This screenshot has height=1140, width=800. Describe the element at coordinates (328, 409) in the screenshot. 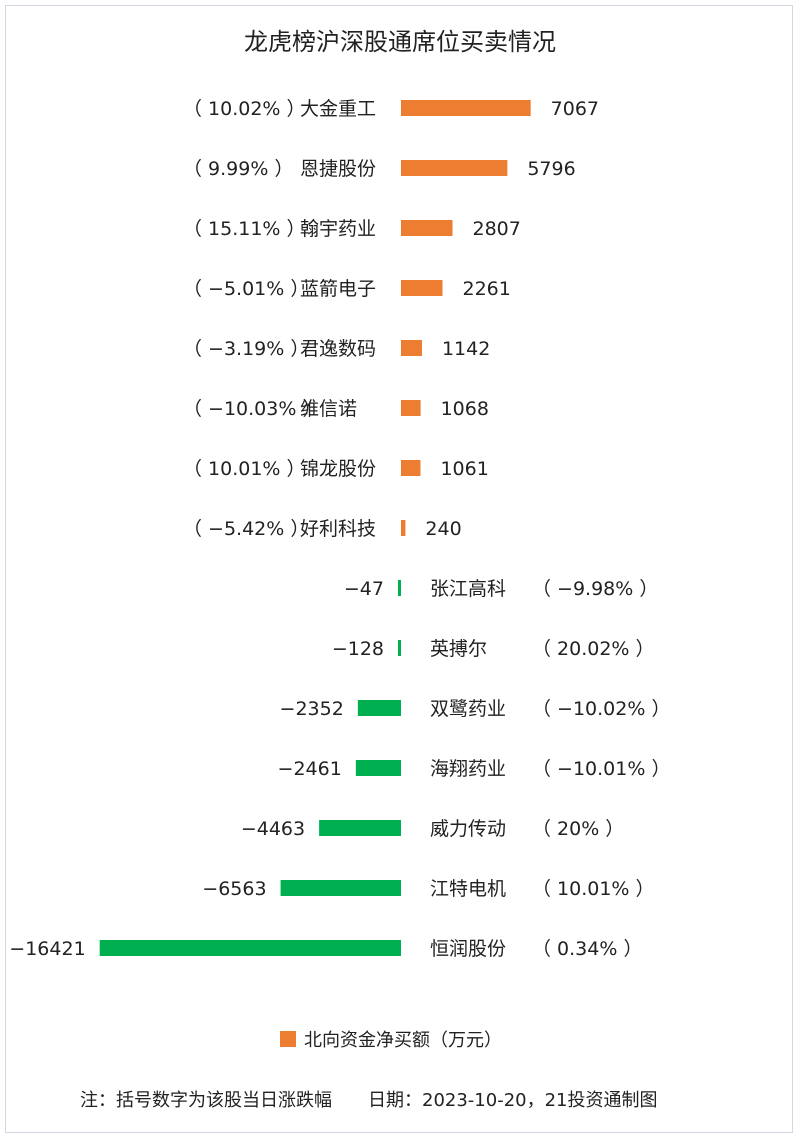

I see `category-label: 维信诺` at that location.